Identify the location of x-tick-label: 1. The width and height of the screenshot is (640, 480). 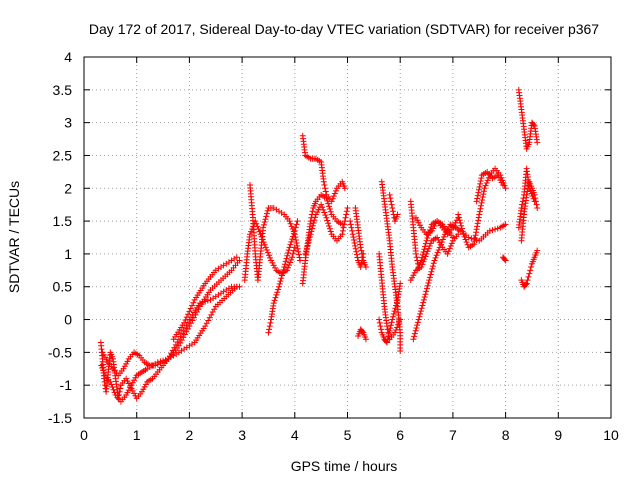
(137, 435).